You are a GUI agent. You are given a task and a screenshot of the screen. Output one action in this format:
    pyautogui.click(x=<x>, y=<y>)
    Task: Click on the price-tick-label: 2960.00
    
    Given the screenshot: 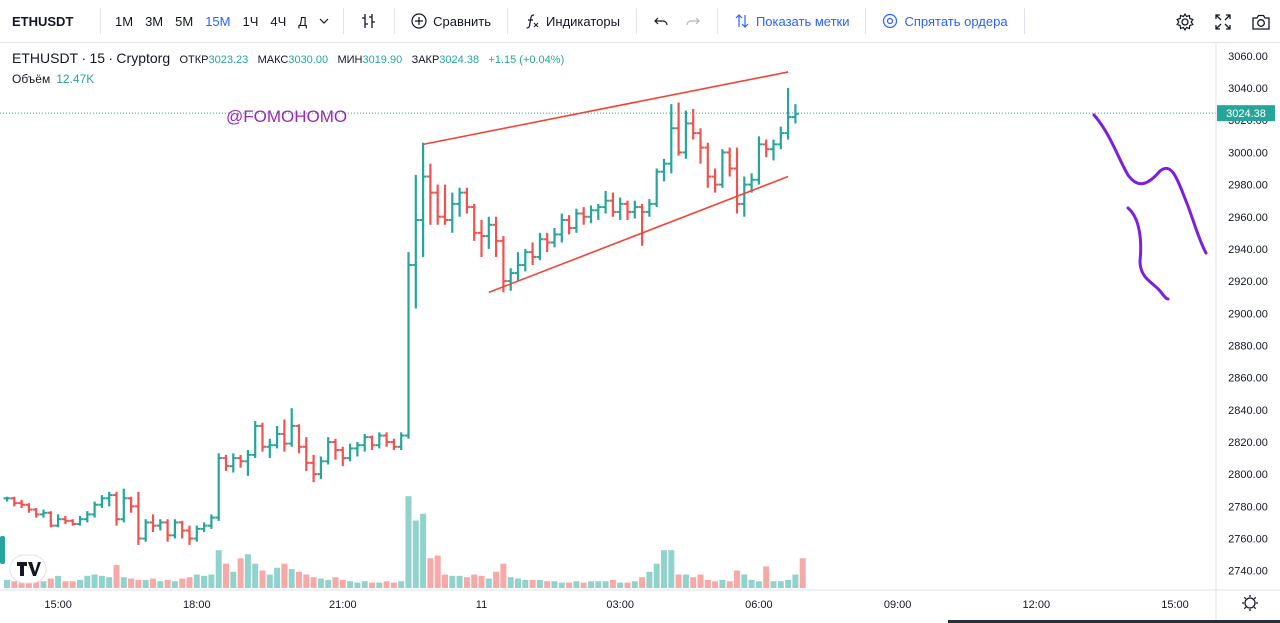 What is the action you would take?
    pyautogui.click(x=1248, y=218)
    